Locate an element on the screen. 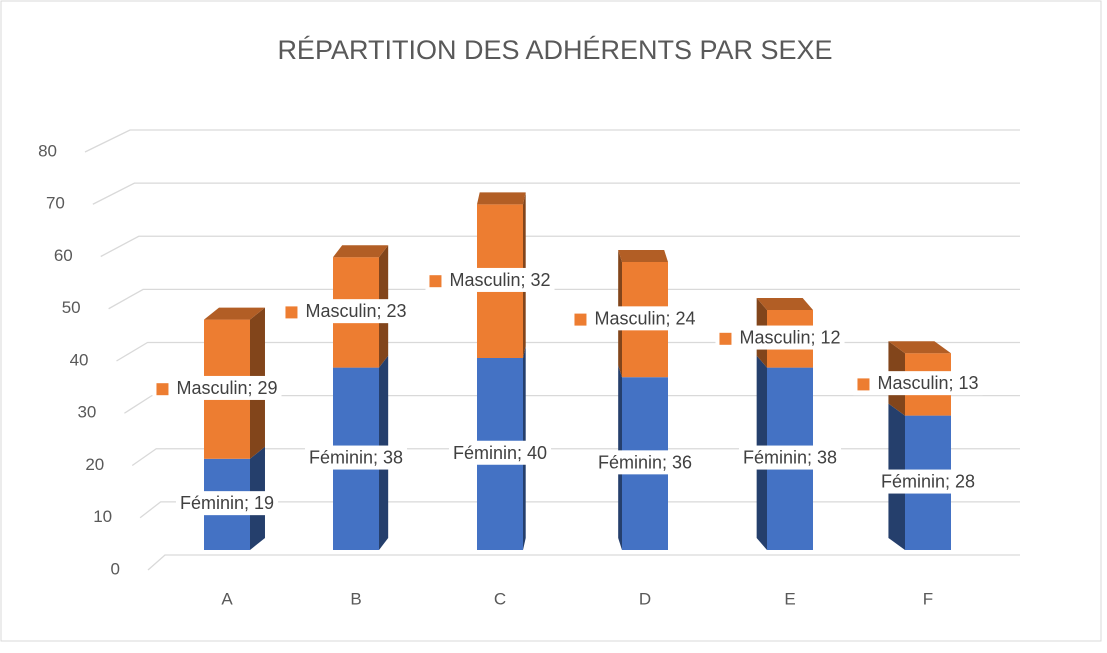 This screenshot has height=653, width=1107. y-tick-label: 50 is located at coordinates (71, 307).